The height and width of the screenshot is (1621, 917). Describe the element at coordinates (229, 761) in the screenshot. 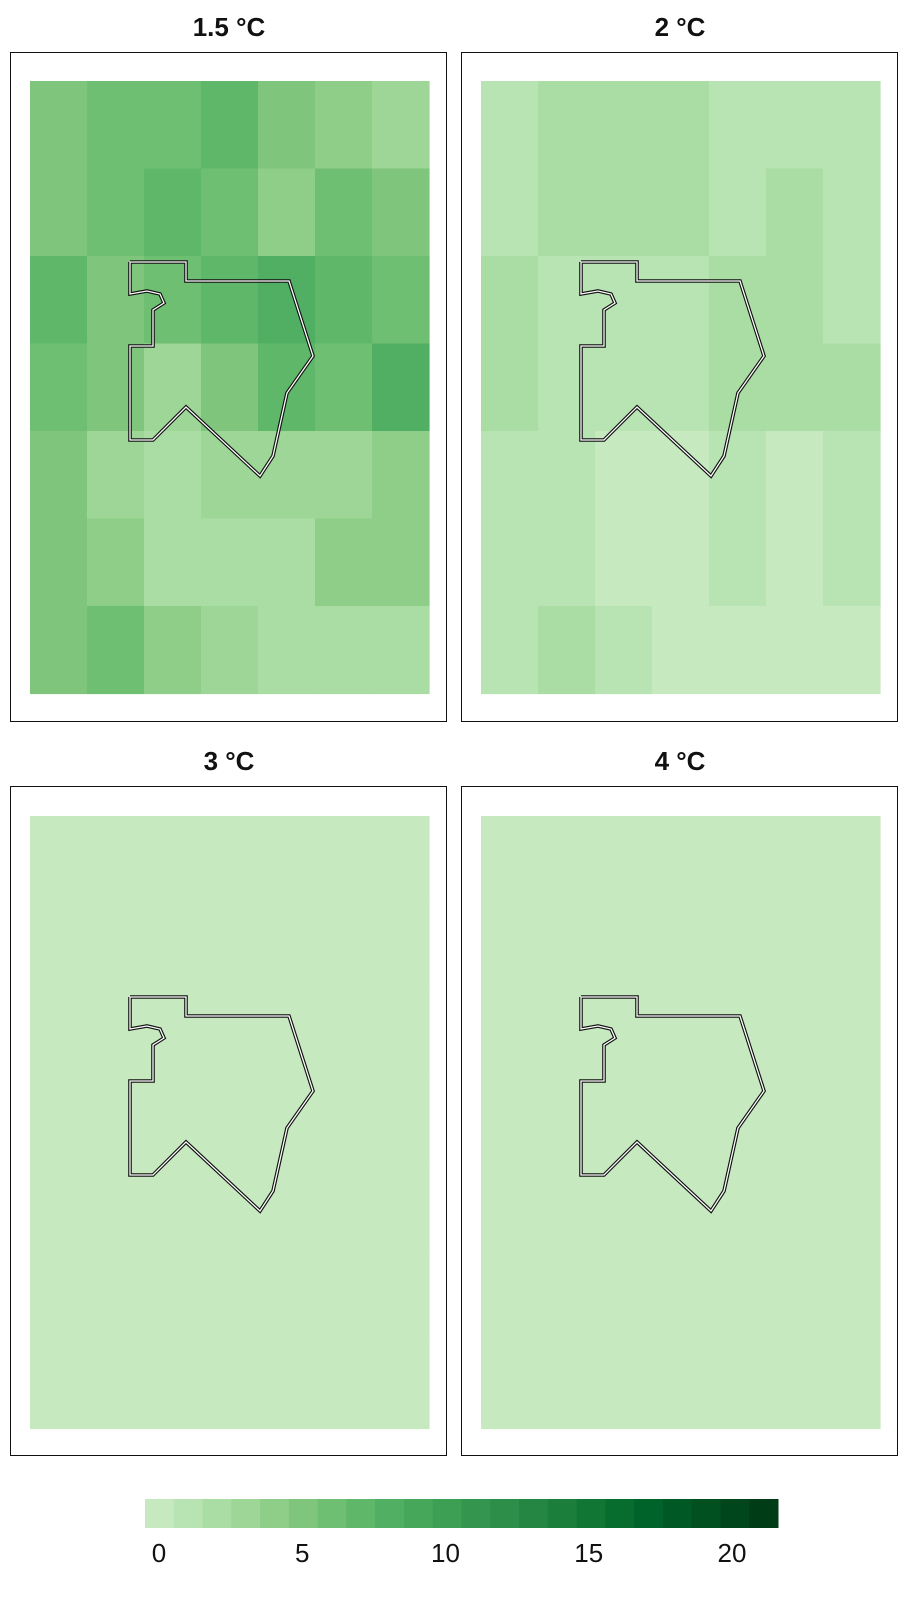

I see `panel-title-3: 3 °C` at that location.